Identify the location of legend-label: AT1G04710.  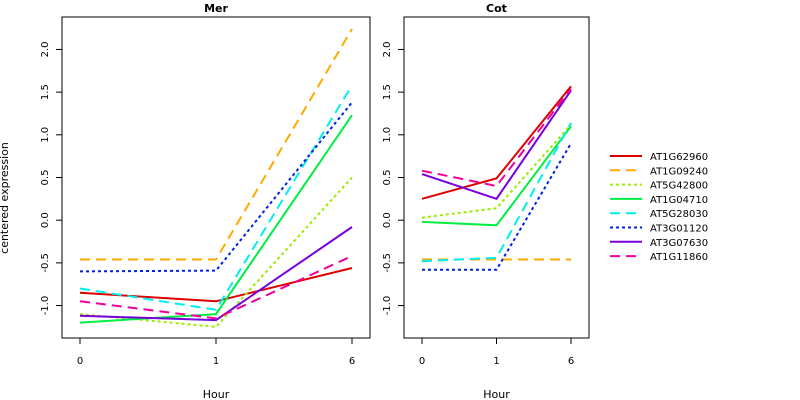
(679, 200).